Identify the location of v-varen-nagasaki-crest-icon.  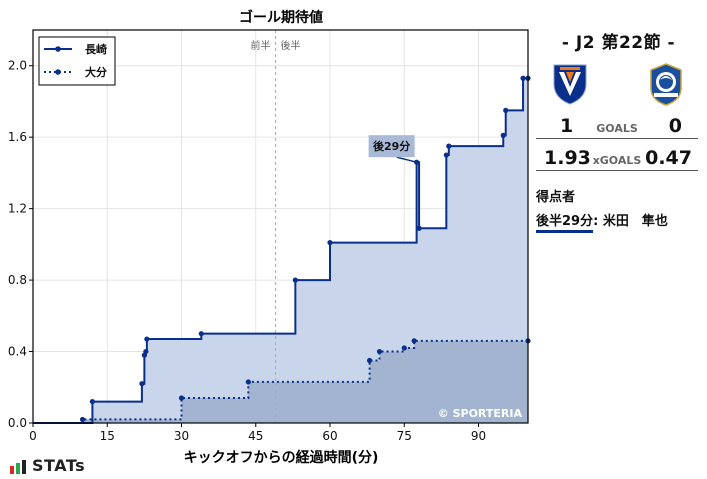
(570, 84).